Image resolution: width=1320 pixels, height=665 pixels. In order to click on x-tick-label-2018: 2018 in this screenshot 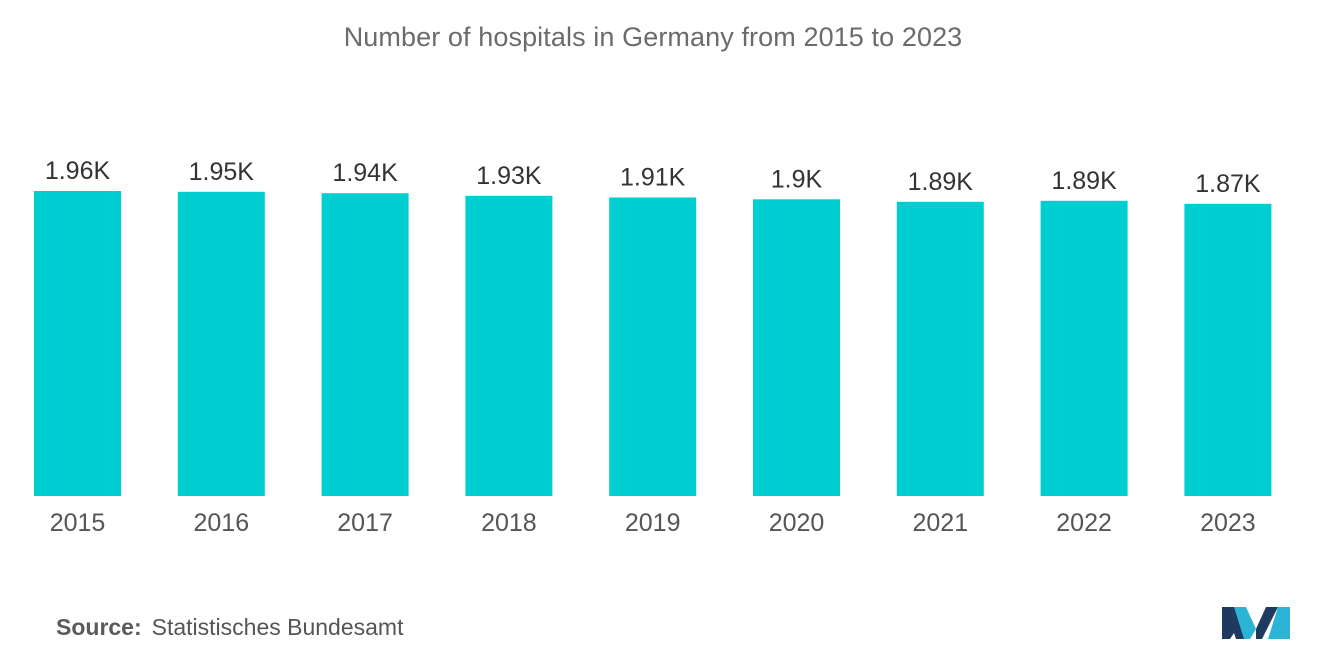, I will do `click(509, 523)`.